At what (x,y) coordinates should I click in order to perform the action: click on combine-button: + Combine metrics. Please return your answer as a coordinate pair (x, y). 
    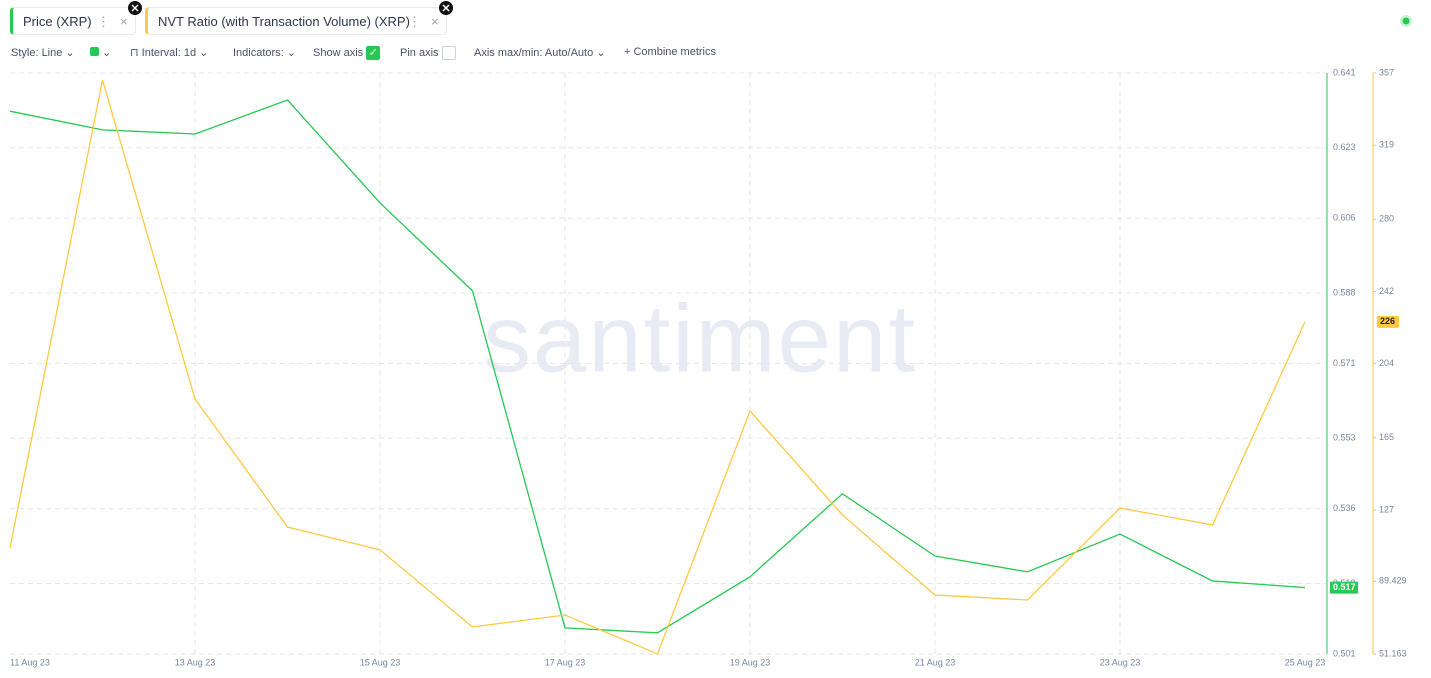
    Looking at the image, I should click on (670, 52).